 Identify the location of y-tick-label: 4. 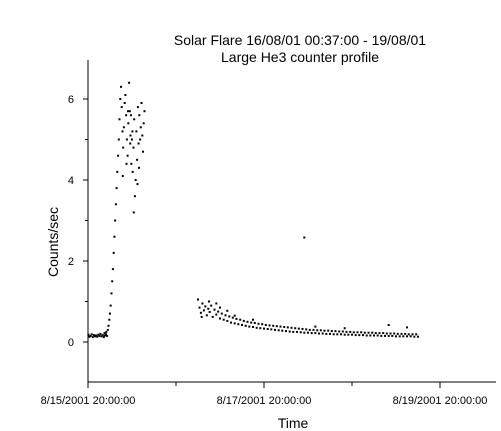
(71, 181).